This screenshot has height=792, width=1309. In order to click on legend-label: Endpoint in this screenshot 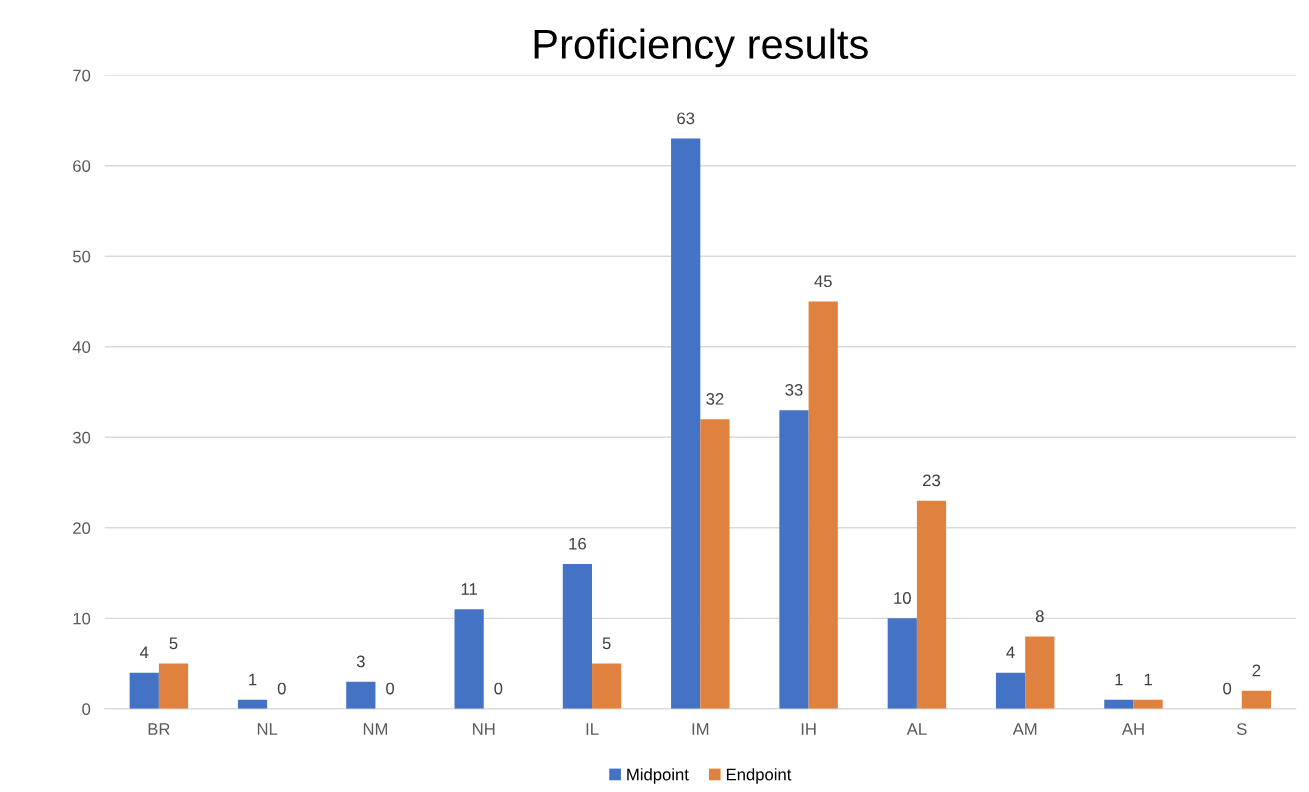, I will do `click(759, 776)`.